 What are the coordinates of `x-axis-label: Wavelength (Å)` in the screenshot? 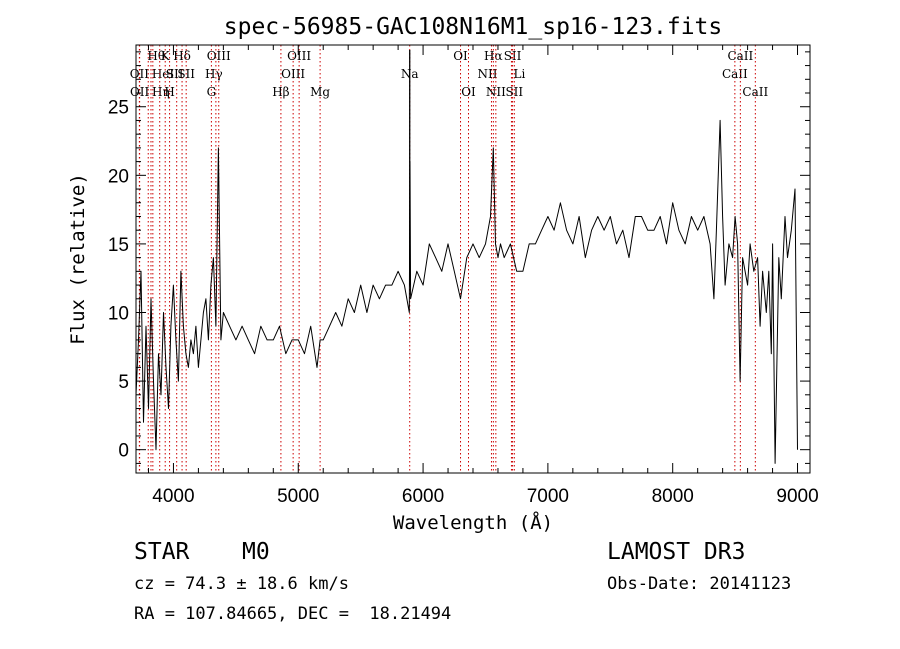 It's located at (473, 522).